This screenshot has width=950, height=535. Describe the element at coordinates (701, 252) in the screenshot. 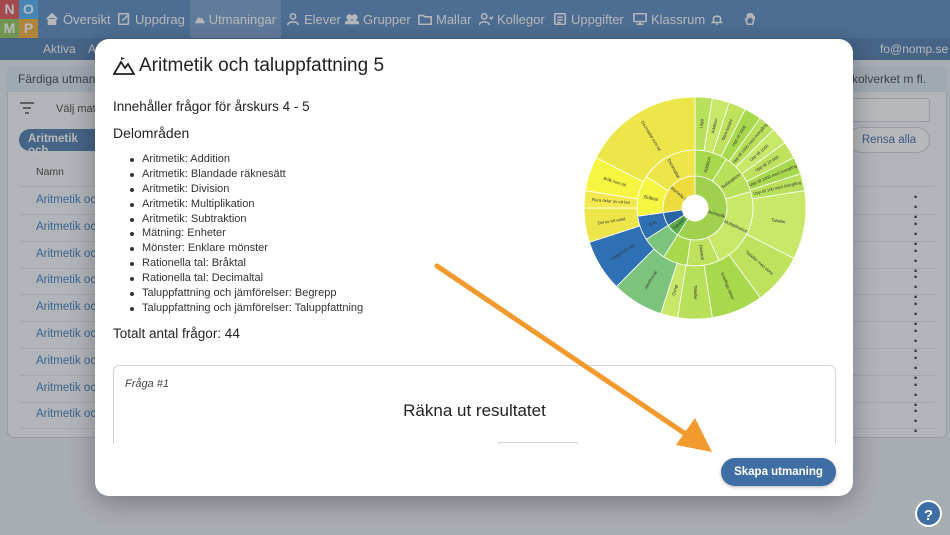

I see `middle-ring-label: Division` at that location.